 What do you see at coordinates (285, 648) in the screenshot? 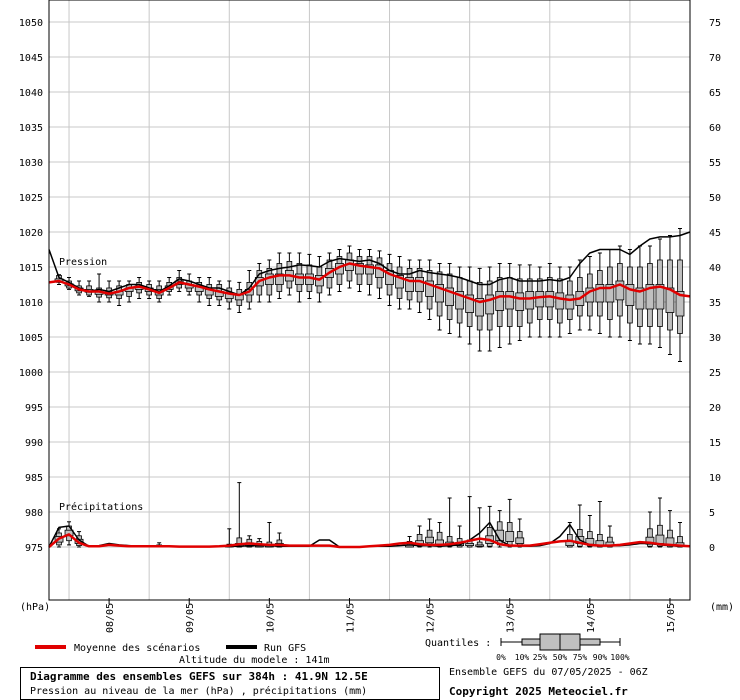
I see `legend-run-label: Run GFS` at bounding box center [285, 648].